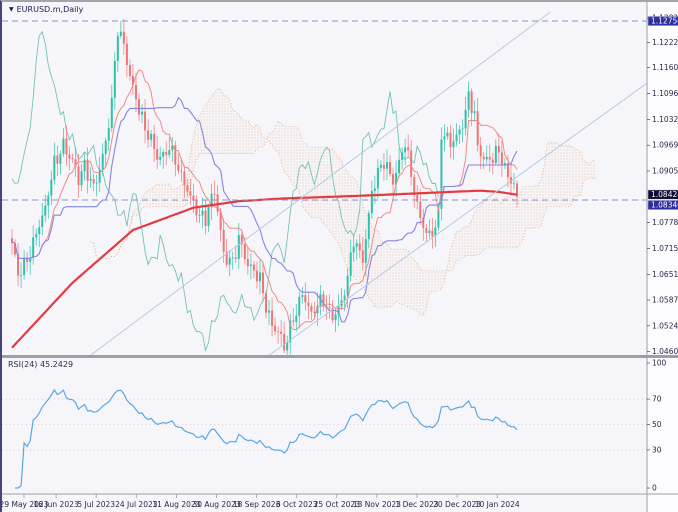 This screenshot has height=512, width=678. Describe the element at coordinates (665, 351) in the screenshot. I see `price-tick-label: 1.04605` at that location.